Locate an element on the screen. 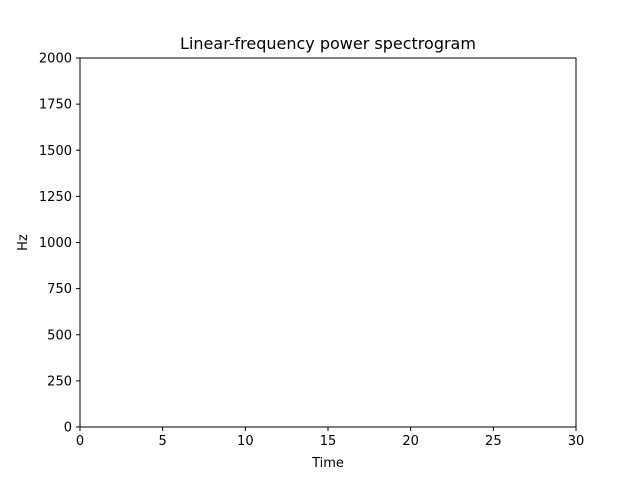 Image resolution: width=640 pixels, height=484 pixels. y-tick-label: 0 is located at coordinates (68, 428).